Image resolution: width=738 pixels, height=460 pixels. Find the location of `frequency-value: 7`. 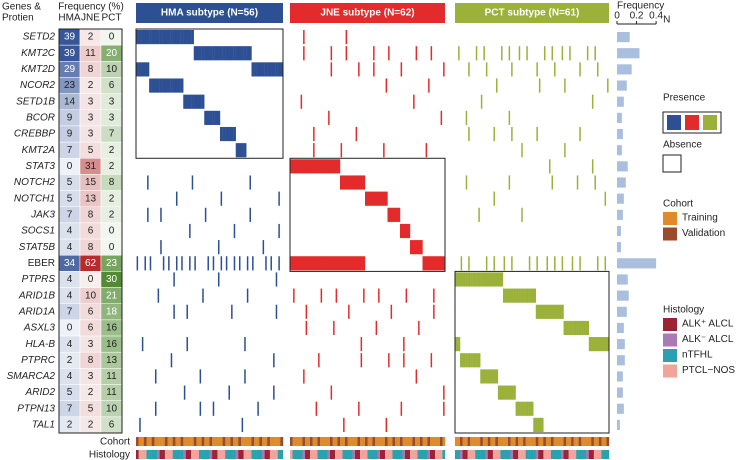

frequency-value: 7 is located at coordinates (70, 408).